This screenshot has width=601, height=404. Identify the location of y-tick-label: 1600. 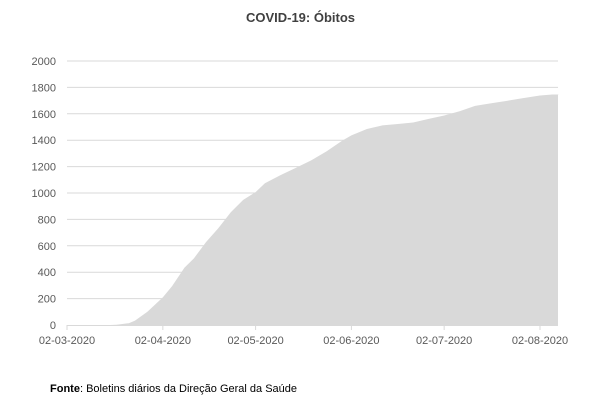
(44, 115).